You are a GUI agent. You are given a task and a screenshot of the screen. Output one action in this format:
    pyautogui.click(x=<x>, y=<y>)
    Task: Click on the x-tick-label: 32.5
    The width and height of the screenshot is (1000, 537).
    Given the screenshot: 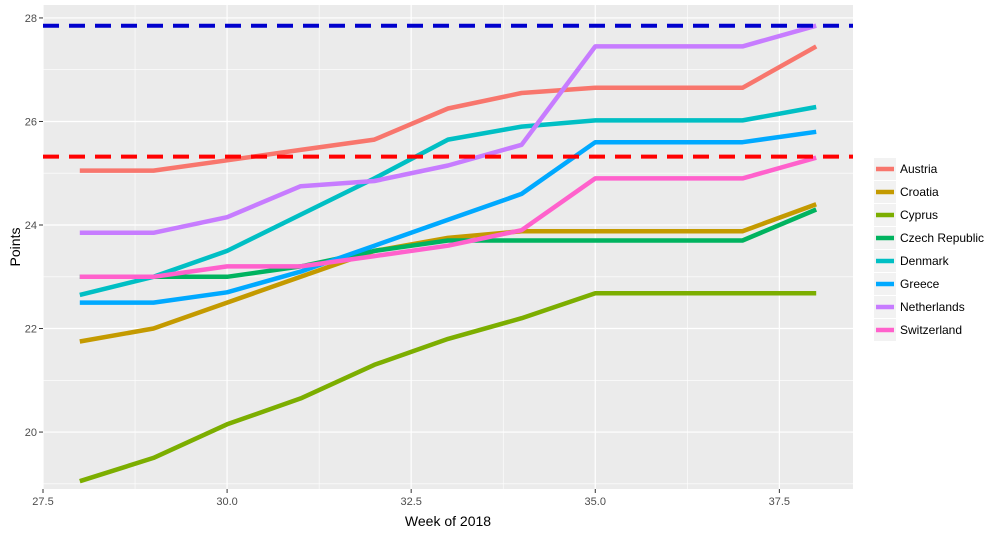 What is the action you would take?
    pyautogui.click(x=410, y=502)
    